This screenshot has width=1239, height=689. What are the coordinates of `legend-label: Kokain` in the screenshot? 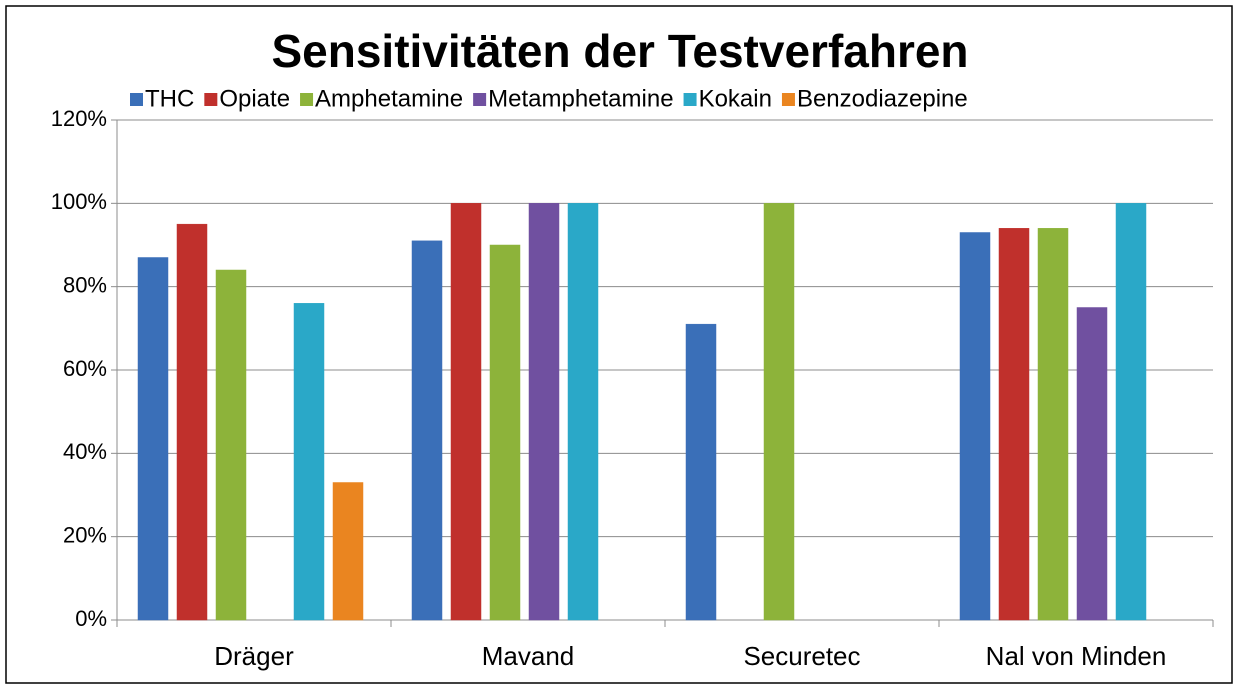 It's located at (735, 98).